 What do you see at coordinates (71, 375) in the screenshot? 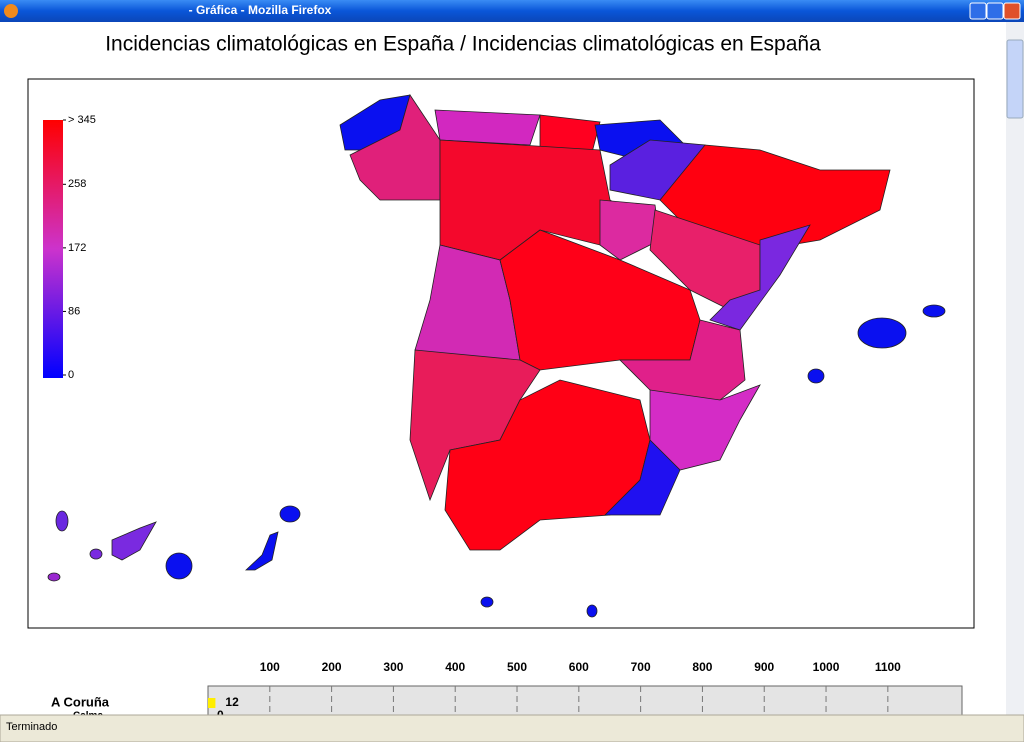
I see `legend-label: 0` at bounding box center [71, 375].